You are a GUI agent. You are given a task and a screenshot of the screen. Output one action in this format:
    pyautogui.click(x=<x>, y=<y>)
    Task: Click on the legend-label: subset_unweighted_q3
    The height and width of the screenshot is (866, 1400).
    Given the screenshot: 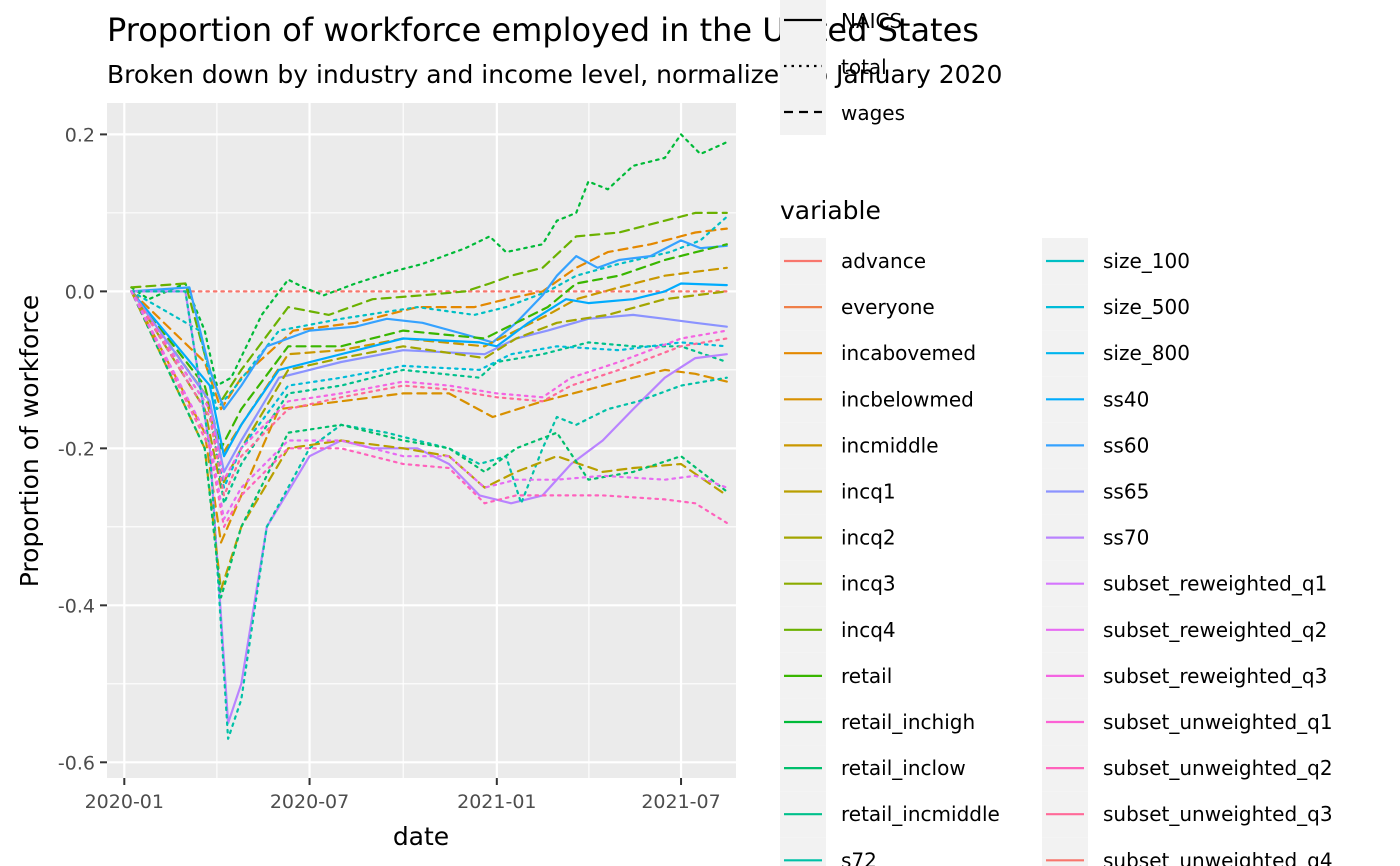 What is the action you would take?
    pyautogui.click(x=1218, y=814)
    